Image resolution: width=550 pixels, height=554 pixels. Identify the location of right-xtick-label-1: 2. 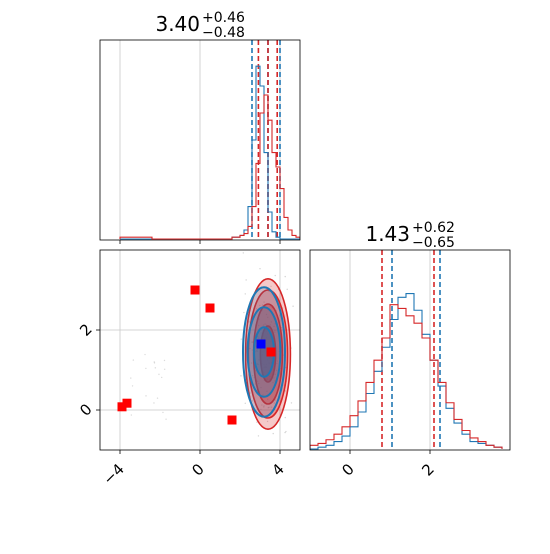
(427, 469).